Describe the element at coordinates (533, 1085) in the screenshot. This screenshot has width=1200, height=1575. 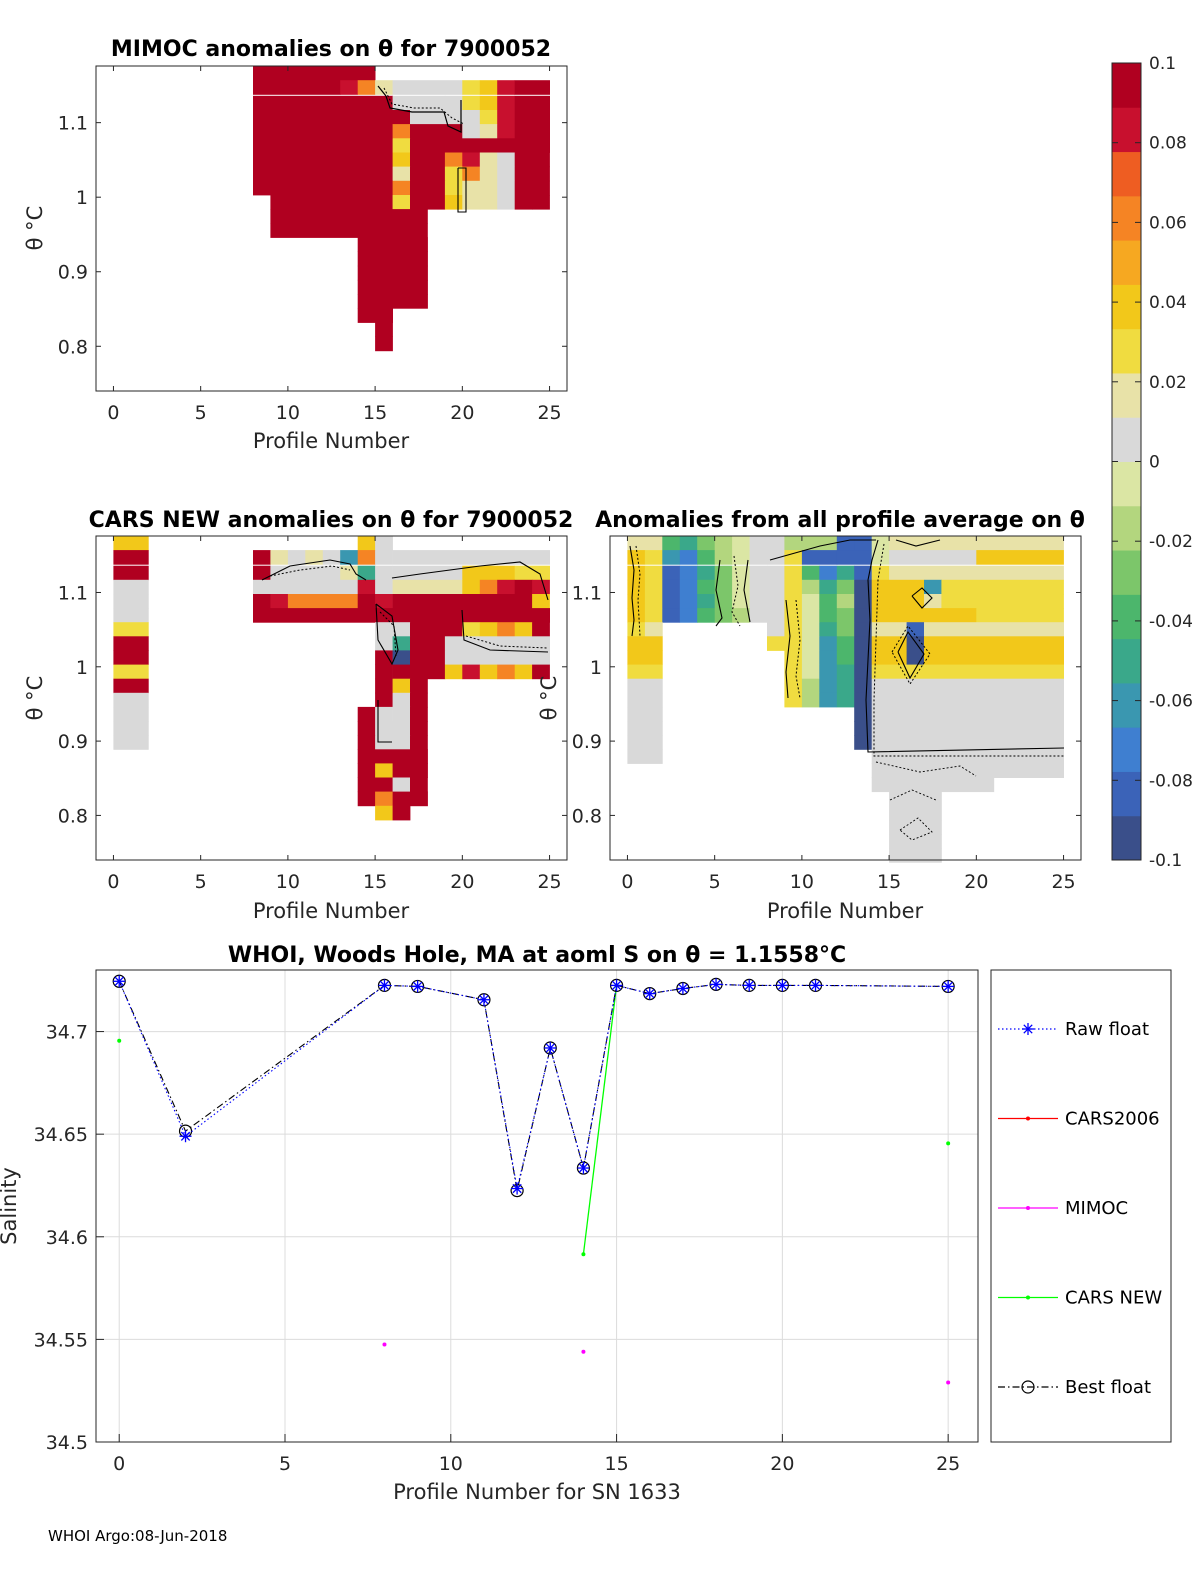
I see `raw-float-line` at that location.